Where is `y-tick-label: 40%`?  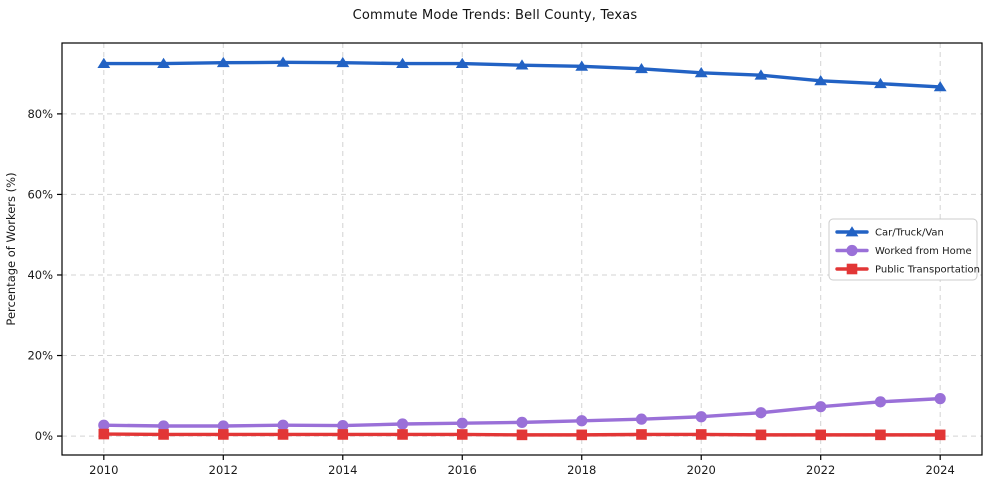
y-tick-label: 40% is located at coordinates (40, 275).